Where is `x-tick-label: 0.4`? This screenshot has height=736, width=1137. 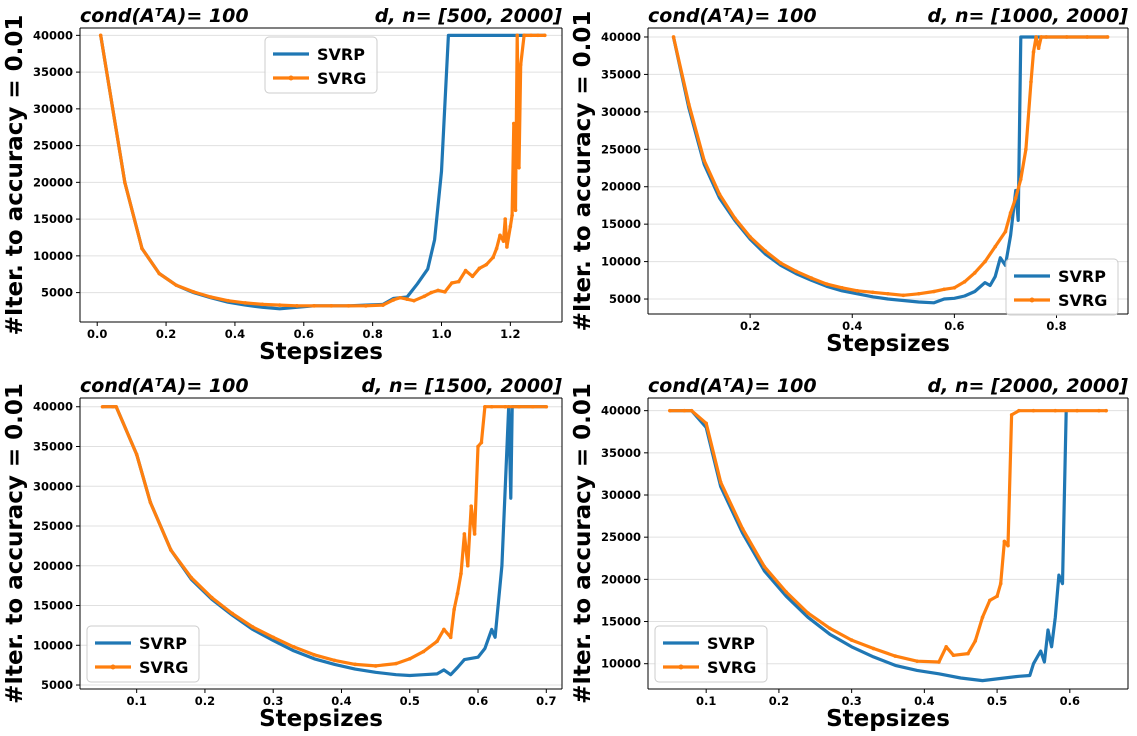
x-tick-label: 0.4 is located at coordinates (235, 334).